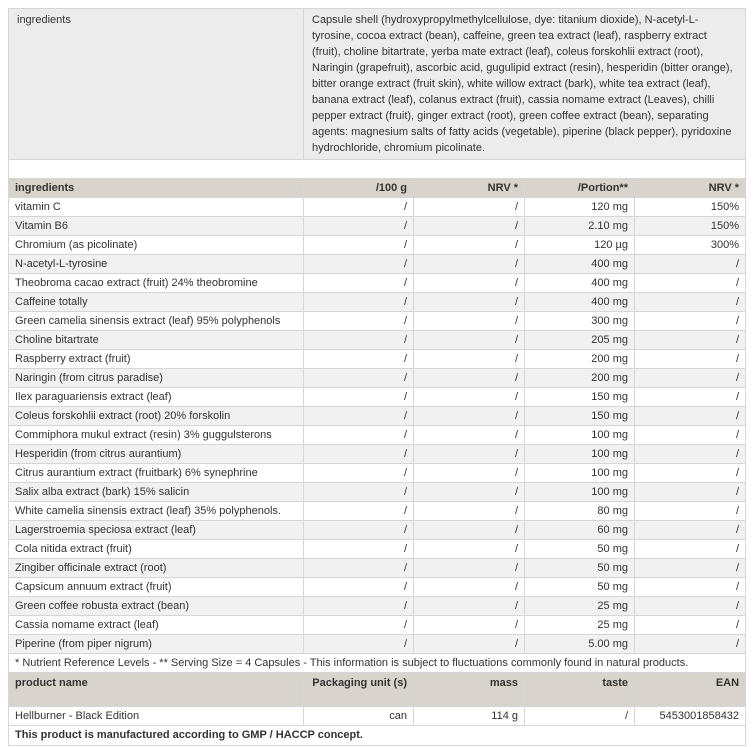 The height and width of the screenshot is (747, 753). I want to click on cell-per-portion: 205 mg, so click(579, 340).